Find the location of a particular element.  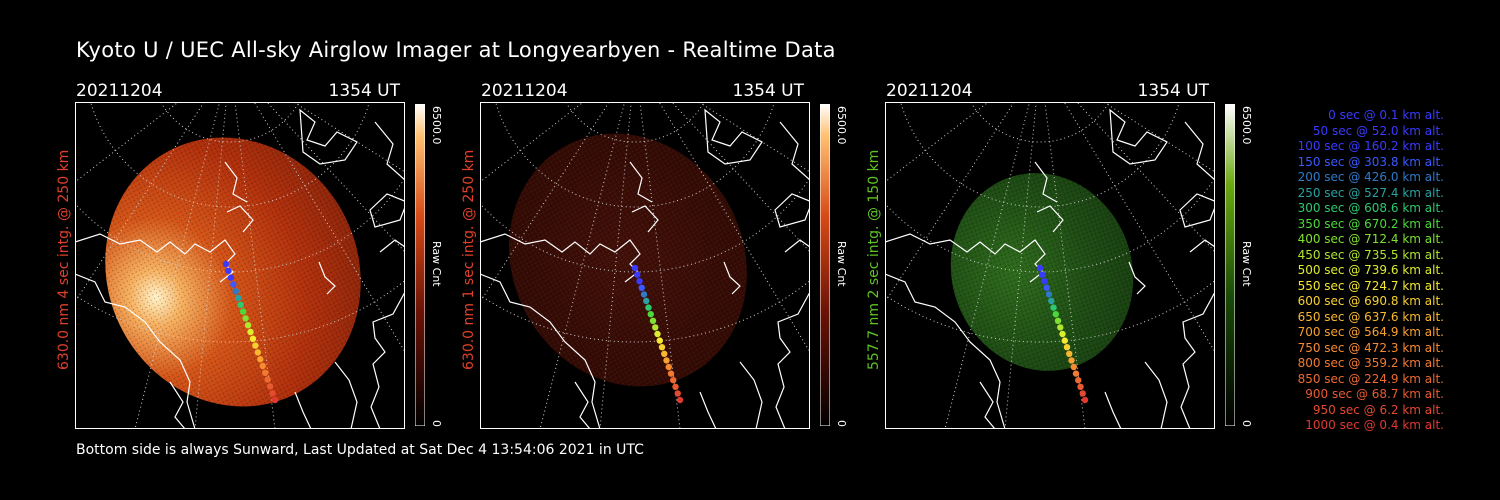

legend-row: 150 sec @ 303.8 km alt. is located at coordinates (1370, 161).